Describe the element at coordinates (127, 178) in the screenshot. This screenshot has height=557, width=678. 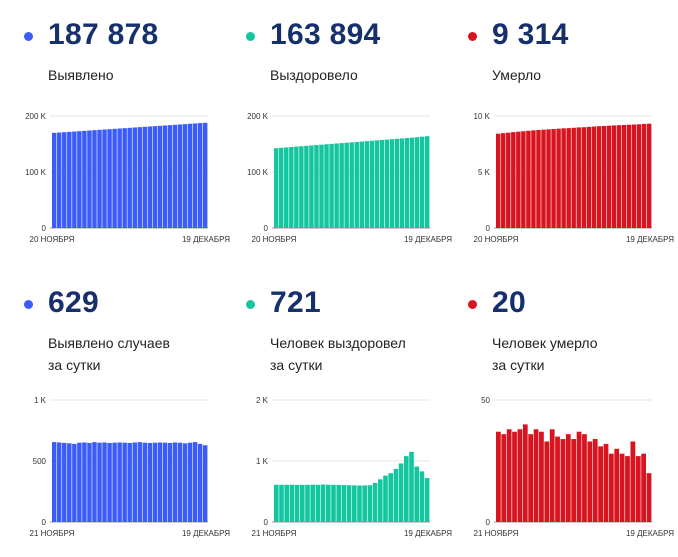
I see `chart-detected: 200 K 100 K 0 20 НОЯБРЯ 19 ДЕКАБРЯ` at that location.